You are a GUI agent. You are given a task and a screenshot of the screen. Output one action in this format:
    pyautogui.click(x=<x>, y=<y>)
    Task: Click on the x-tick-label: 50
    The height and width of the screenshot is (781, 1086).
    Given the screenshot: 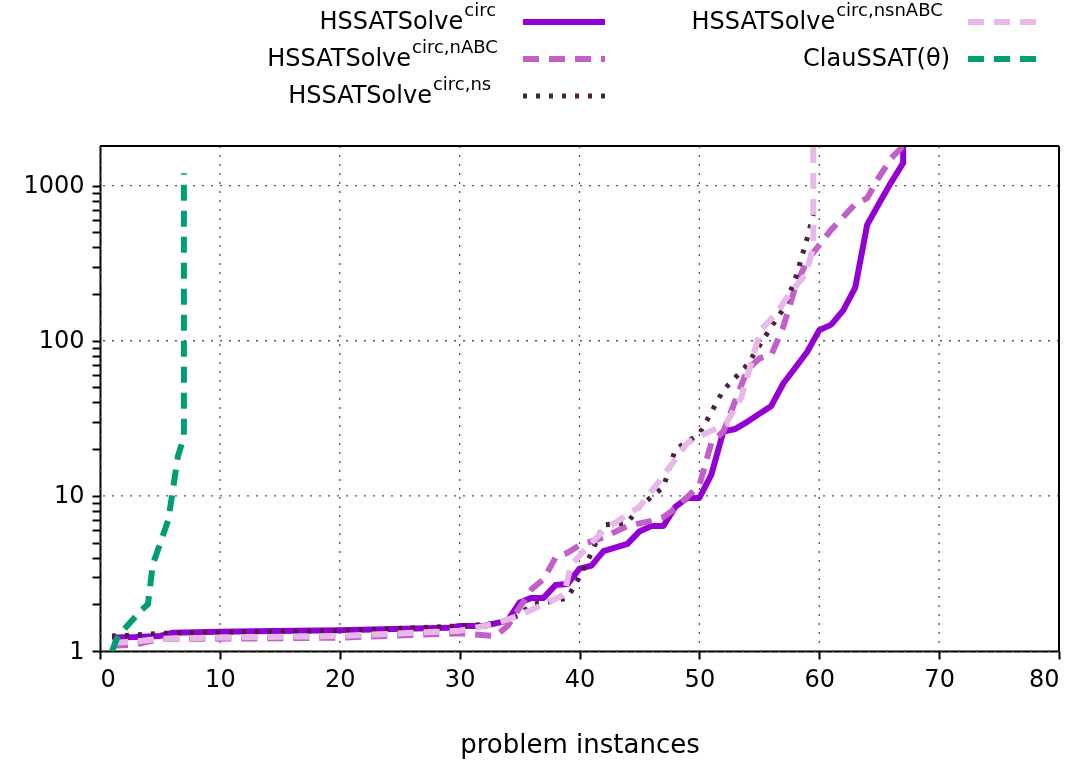 What is the action you would take?
    pyautogui.click(x=700, y=678)
    